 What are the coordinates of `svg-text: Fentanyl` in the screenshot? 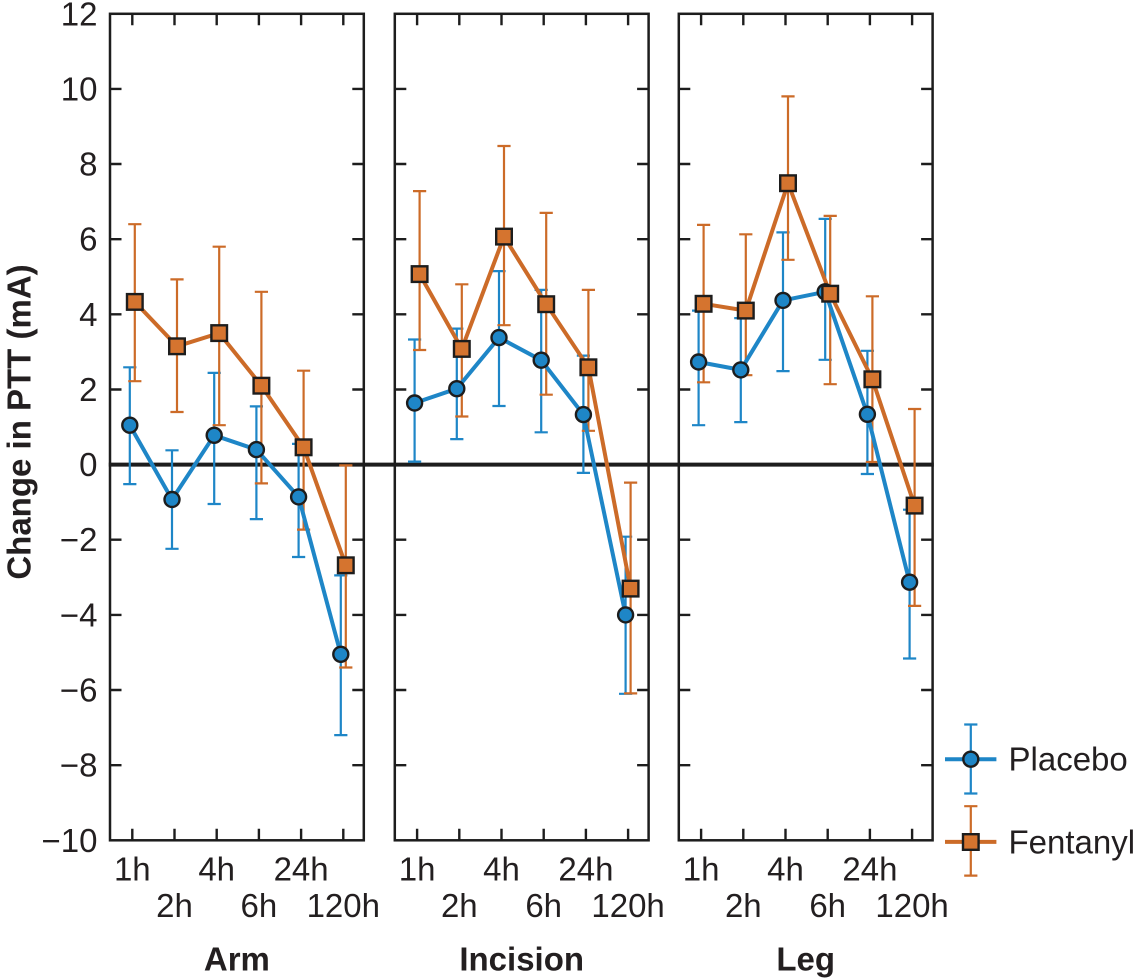 It's located at (1071, 841).